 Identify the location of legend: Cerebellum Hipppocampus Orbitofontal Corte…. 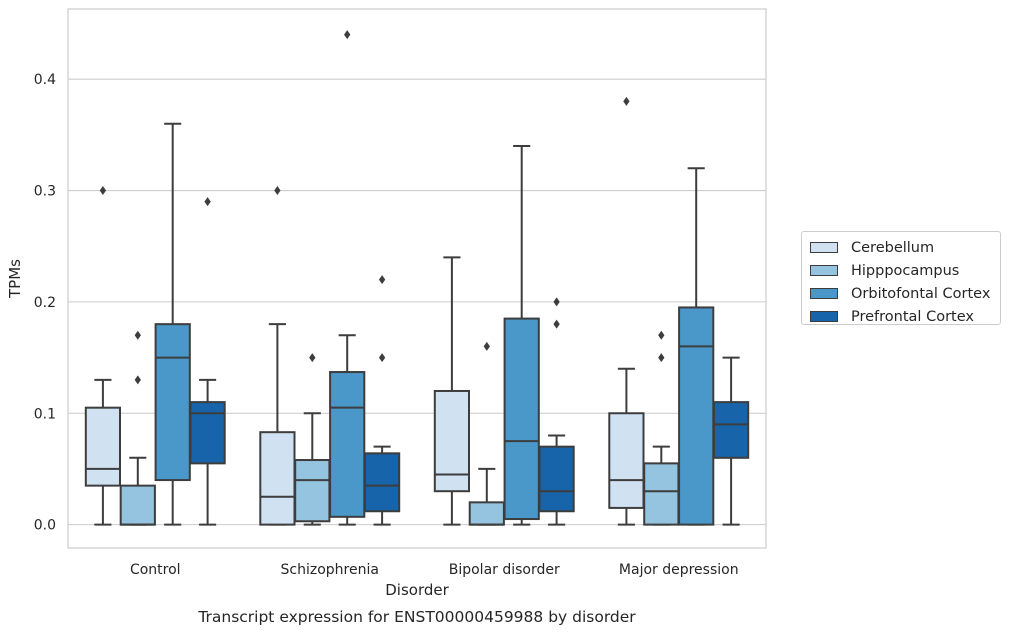
(901, 278).